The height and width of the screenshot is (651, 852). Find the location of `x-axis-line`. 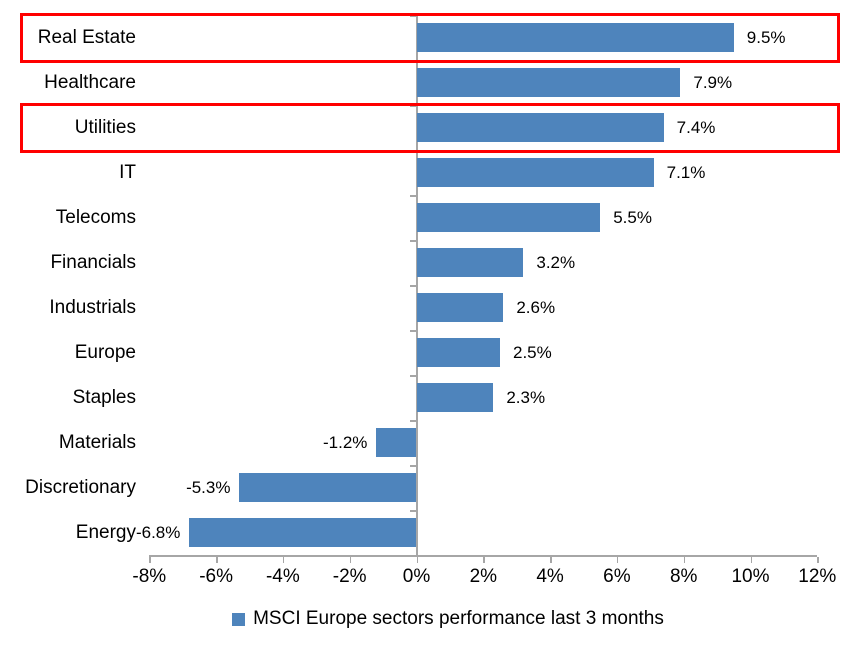

x-axis-line is located at coordinates (483, 556).